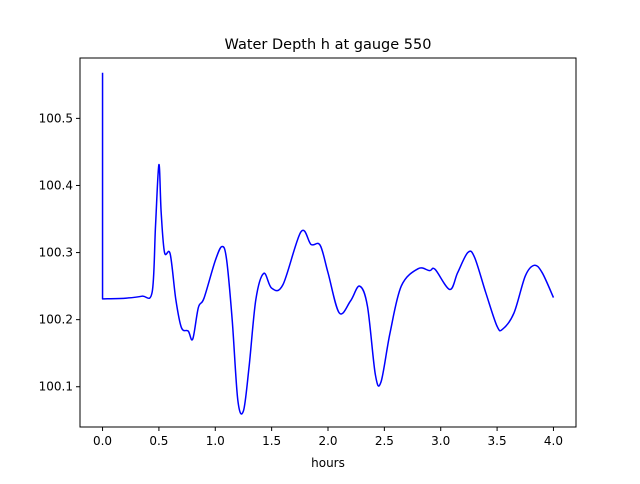 The height and width of the screenshot is (484, 640). What do you see at coordinates (384, 441) in the screenshot?
I see `x-tick-label: 2.5` at bounding box center [384, 441].